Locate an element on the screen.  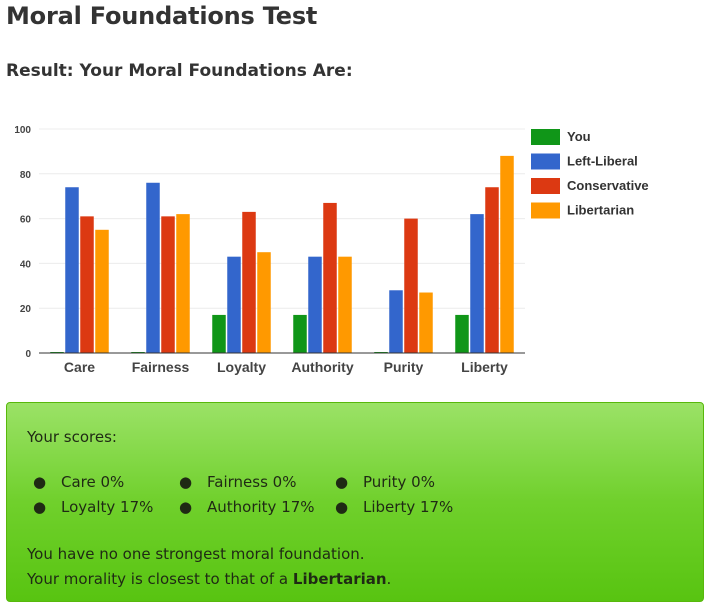
y-tick-label: 100 is located at coordinates (22, 130).